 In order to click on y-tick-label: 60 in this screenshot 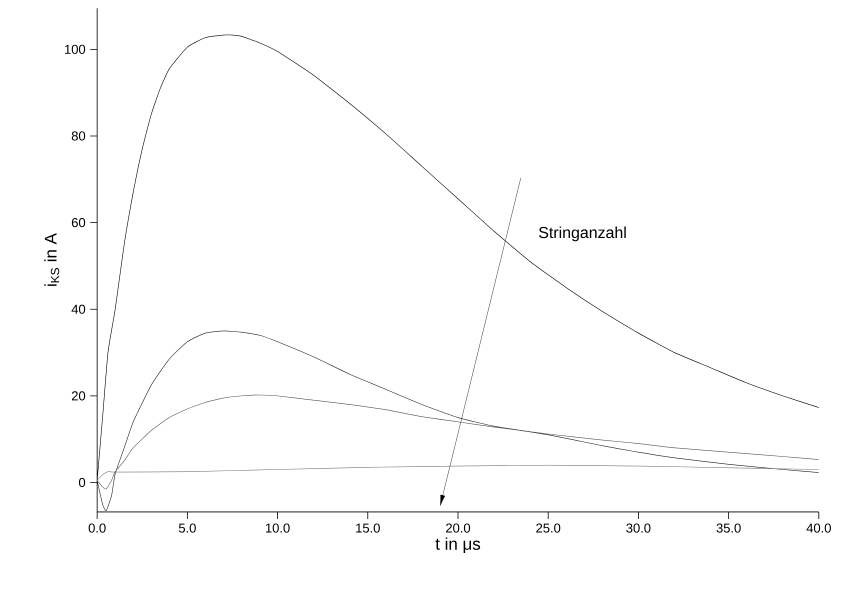, I will do `click(79, 223)`.